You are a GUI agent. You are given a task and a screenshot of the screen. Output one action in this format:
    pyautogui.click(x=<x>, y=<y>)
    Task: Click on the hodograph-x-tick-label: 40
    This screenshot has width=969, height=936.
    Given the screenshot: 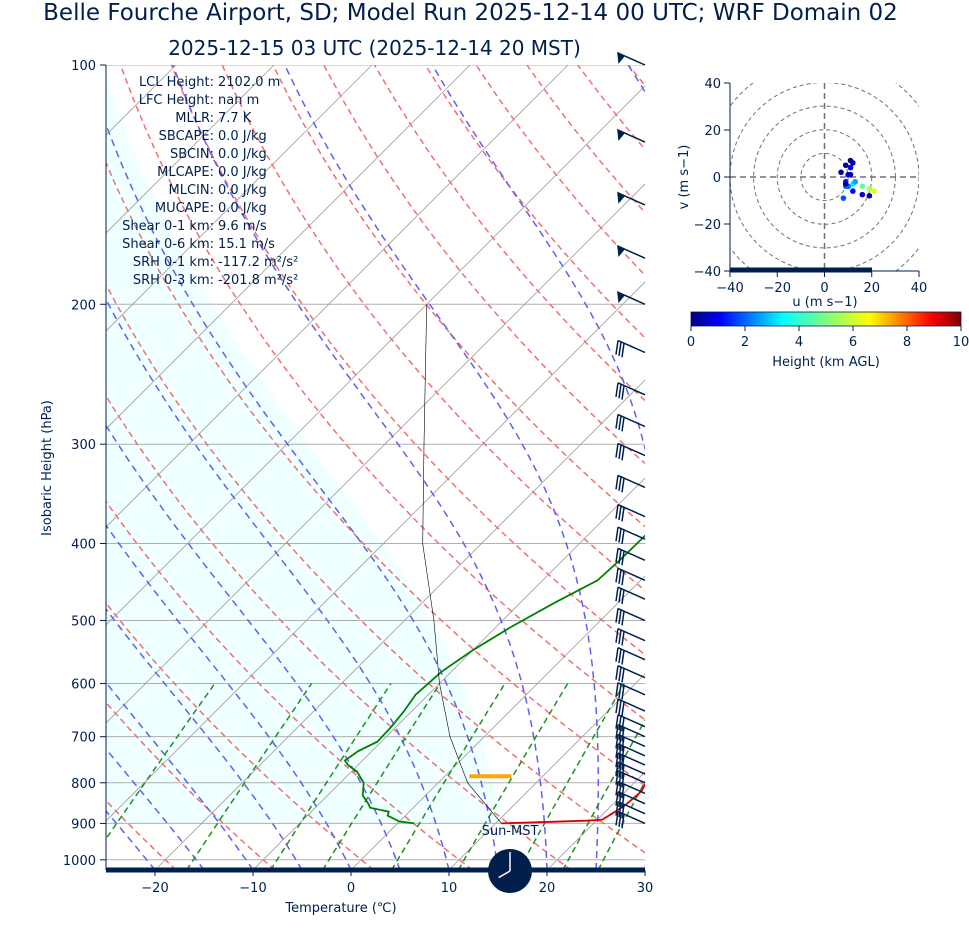 What is the action you would take?
    pyautogui.click(x=919, y=288)
    